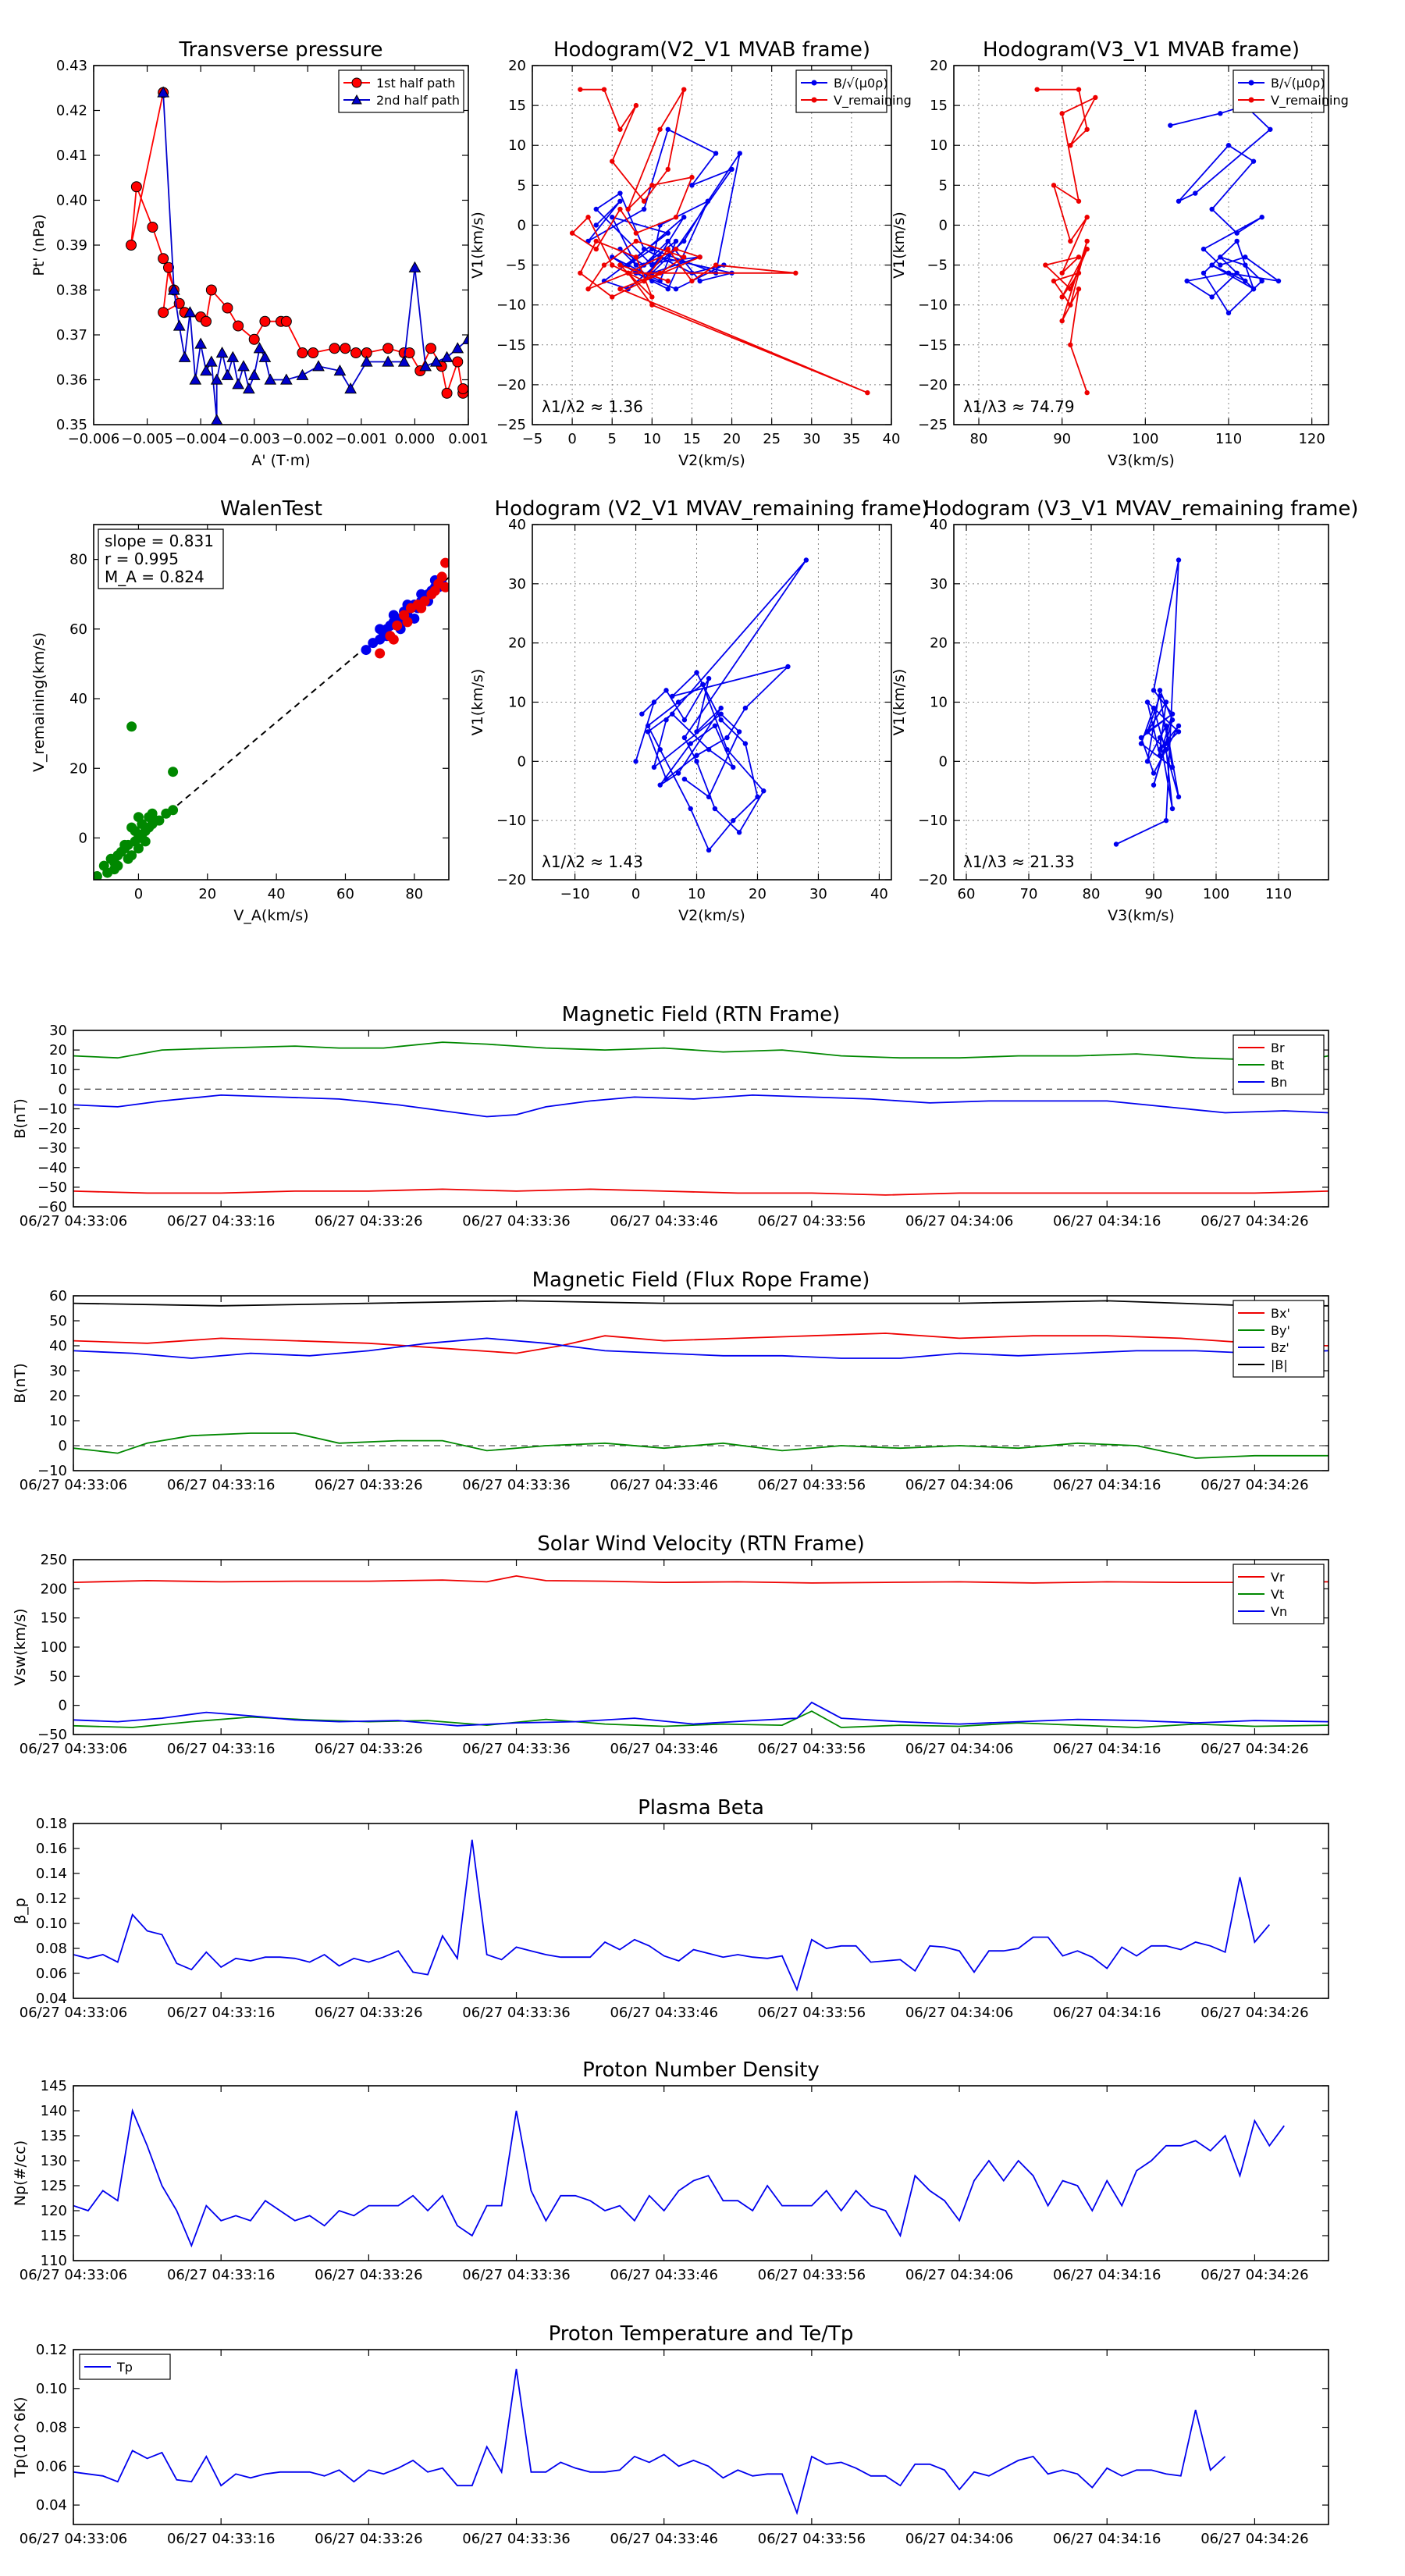 The image size is (1405, 2576). Describe the element at coordinates (221, 2539) in the screenshot. I see `x-tick-label: 06/27 04:33:16` at that location.